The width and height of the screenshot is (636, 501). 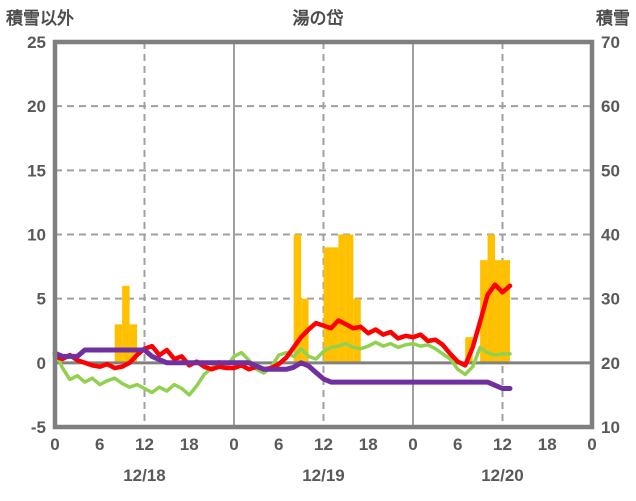 I want to click on date-label: 12/19, so click(x=323, y=475).